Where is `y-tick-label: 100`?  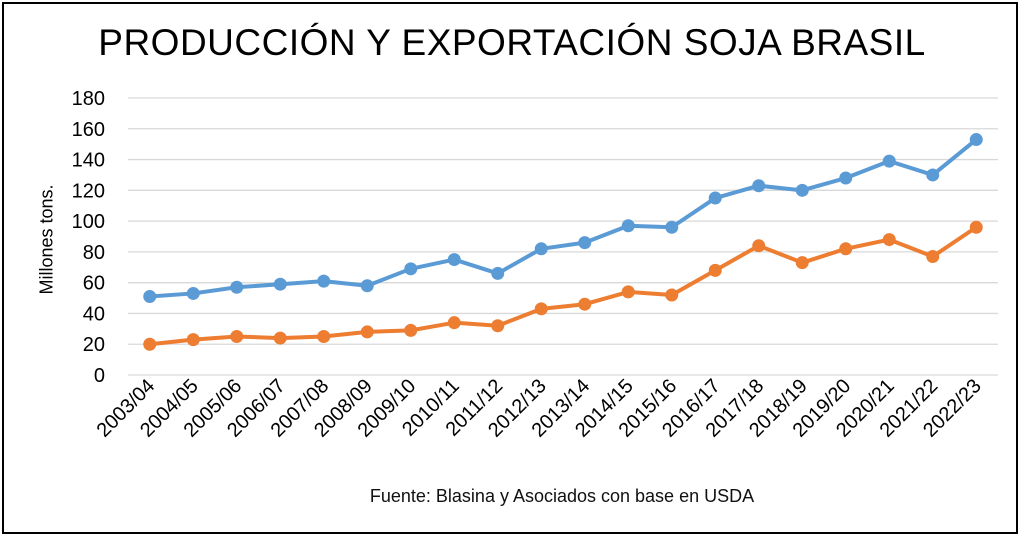 y-tick-label: 100 is located at coordinates (88, 222).